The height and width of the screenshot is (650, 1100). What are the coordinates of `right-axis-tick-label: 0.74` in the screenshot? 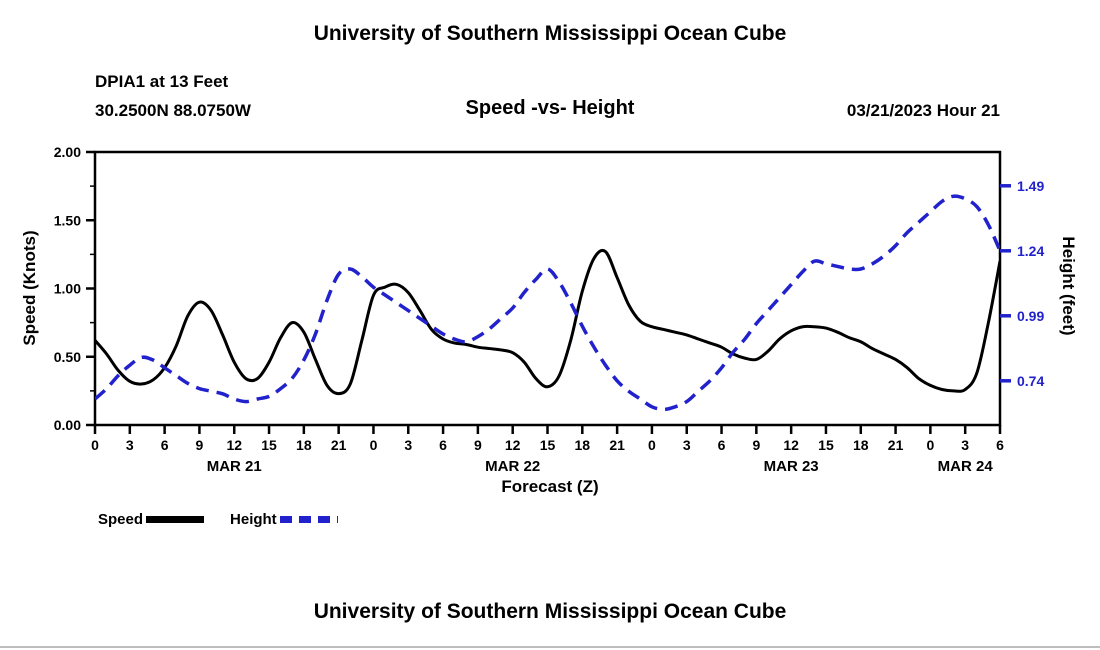 It's located at (1030, 381).